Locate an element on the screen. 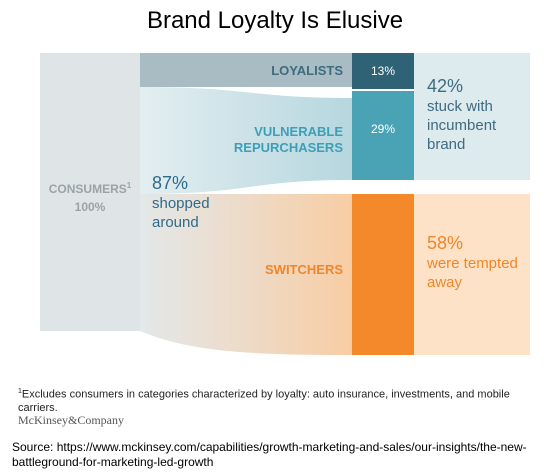 Image resolution: width=550 pixels, height=476 pixels. loyalists-bar is located at coordinates (383, 71).